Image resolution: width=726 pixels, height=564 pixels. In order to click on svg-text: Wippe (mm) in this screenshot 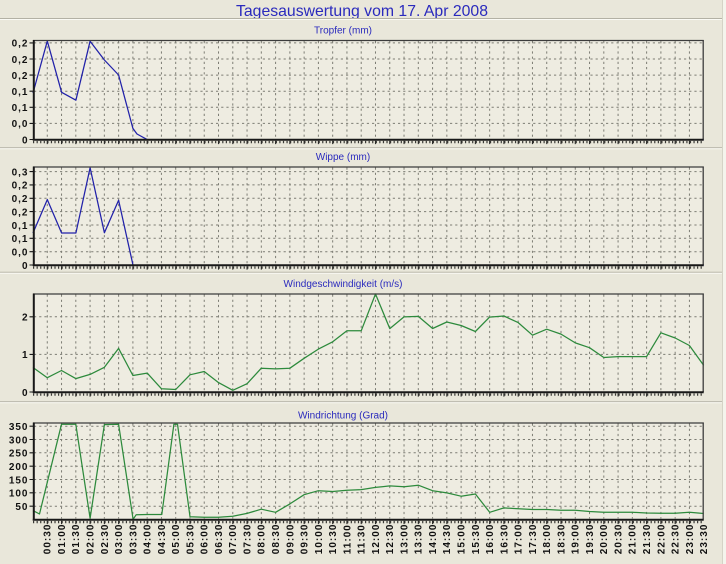, I will do `click(343, 157)`.